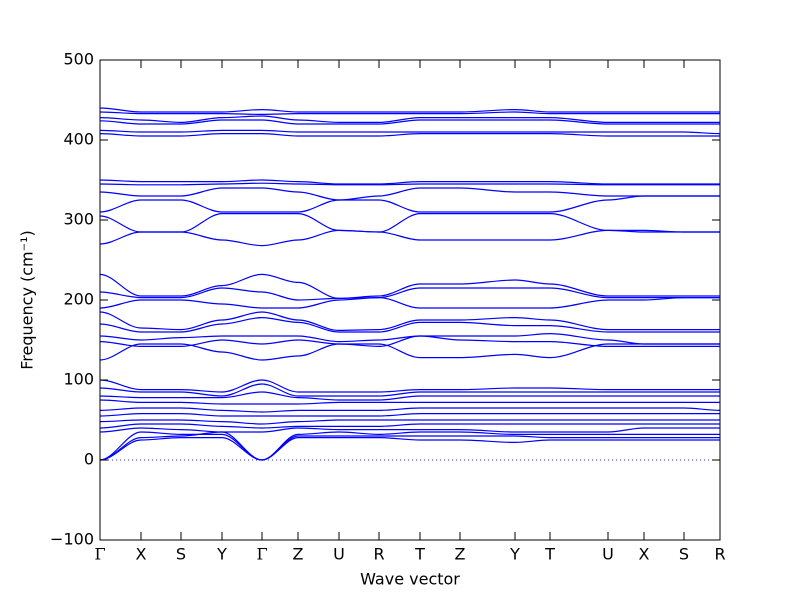 The width and height of the screenshot is (800, 600). What do you see at coordinates (89, 459) in the screenshot?
I see `y-tick-label: 0` at bounding box center [89, 459].